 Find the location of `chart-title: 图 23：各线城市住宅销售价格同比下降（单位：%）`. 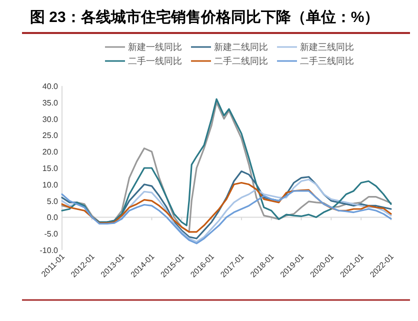

chart-title: 图 23：各线城市住宅销售价格同比下降（单位：%） is located at coordinates (205, 17).